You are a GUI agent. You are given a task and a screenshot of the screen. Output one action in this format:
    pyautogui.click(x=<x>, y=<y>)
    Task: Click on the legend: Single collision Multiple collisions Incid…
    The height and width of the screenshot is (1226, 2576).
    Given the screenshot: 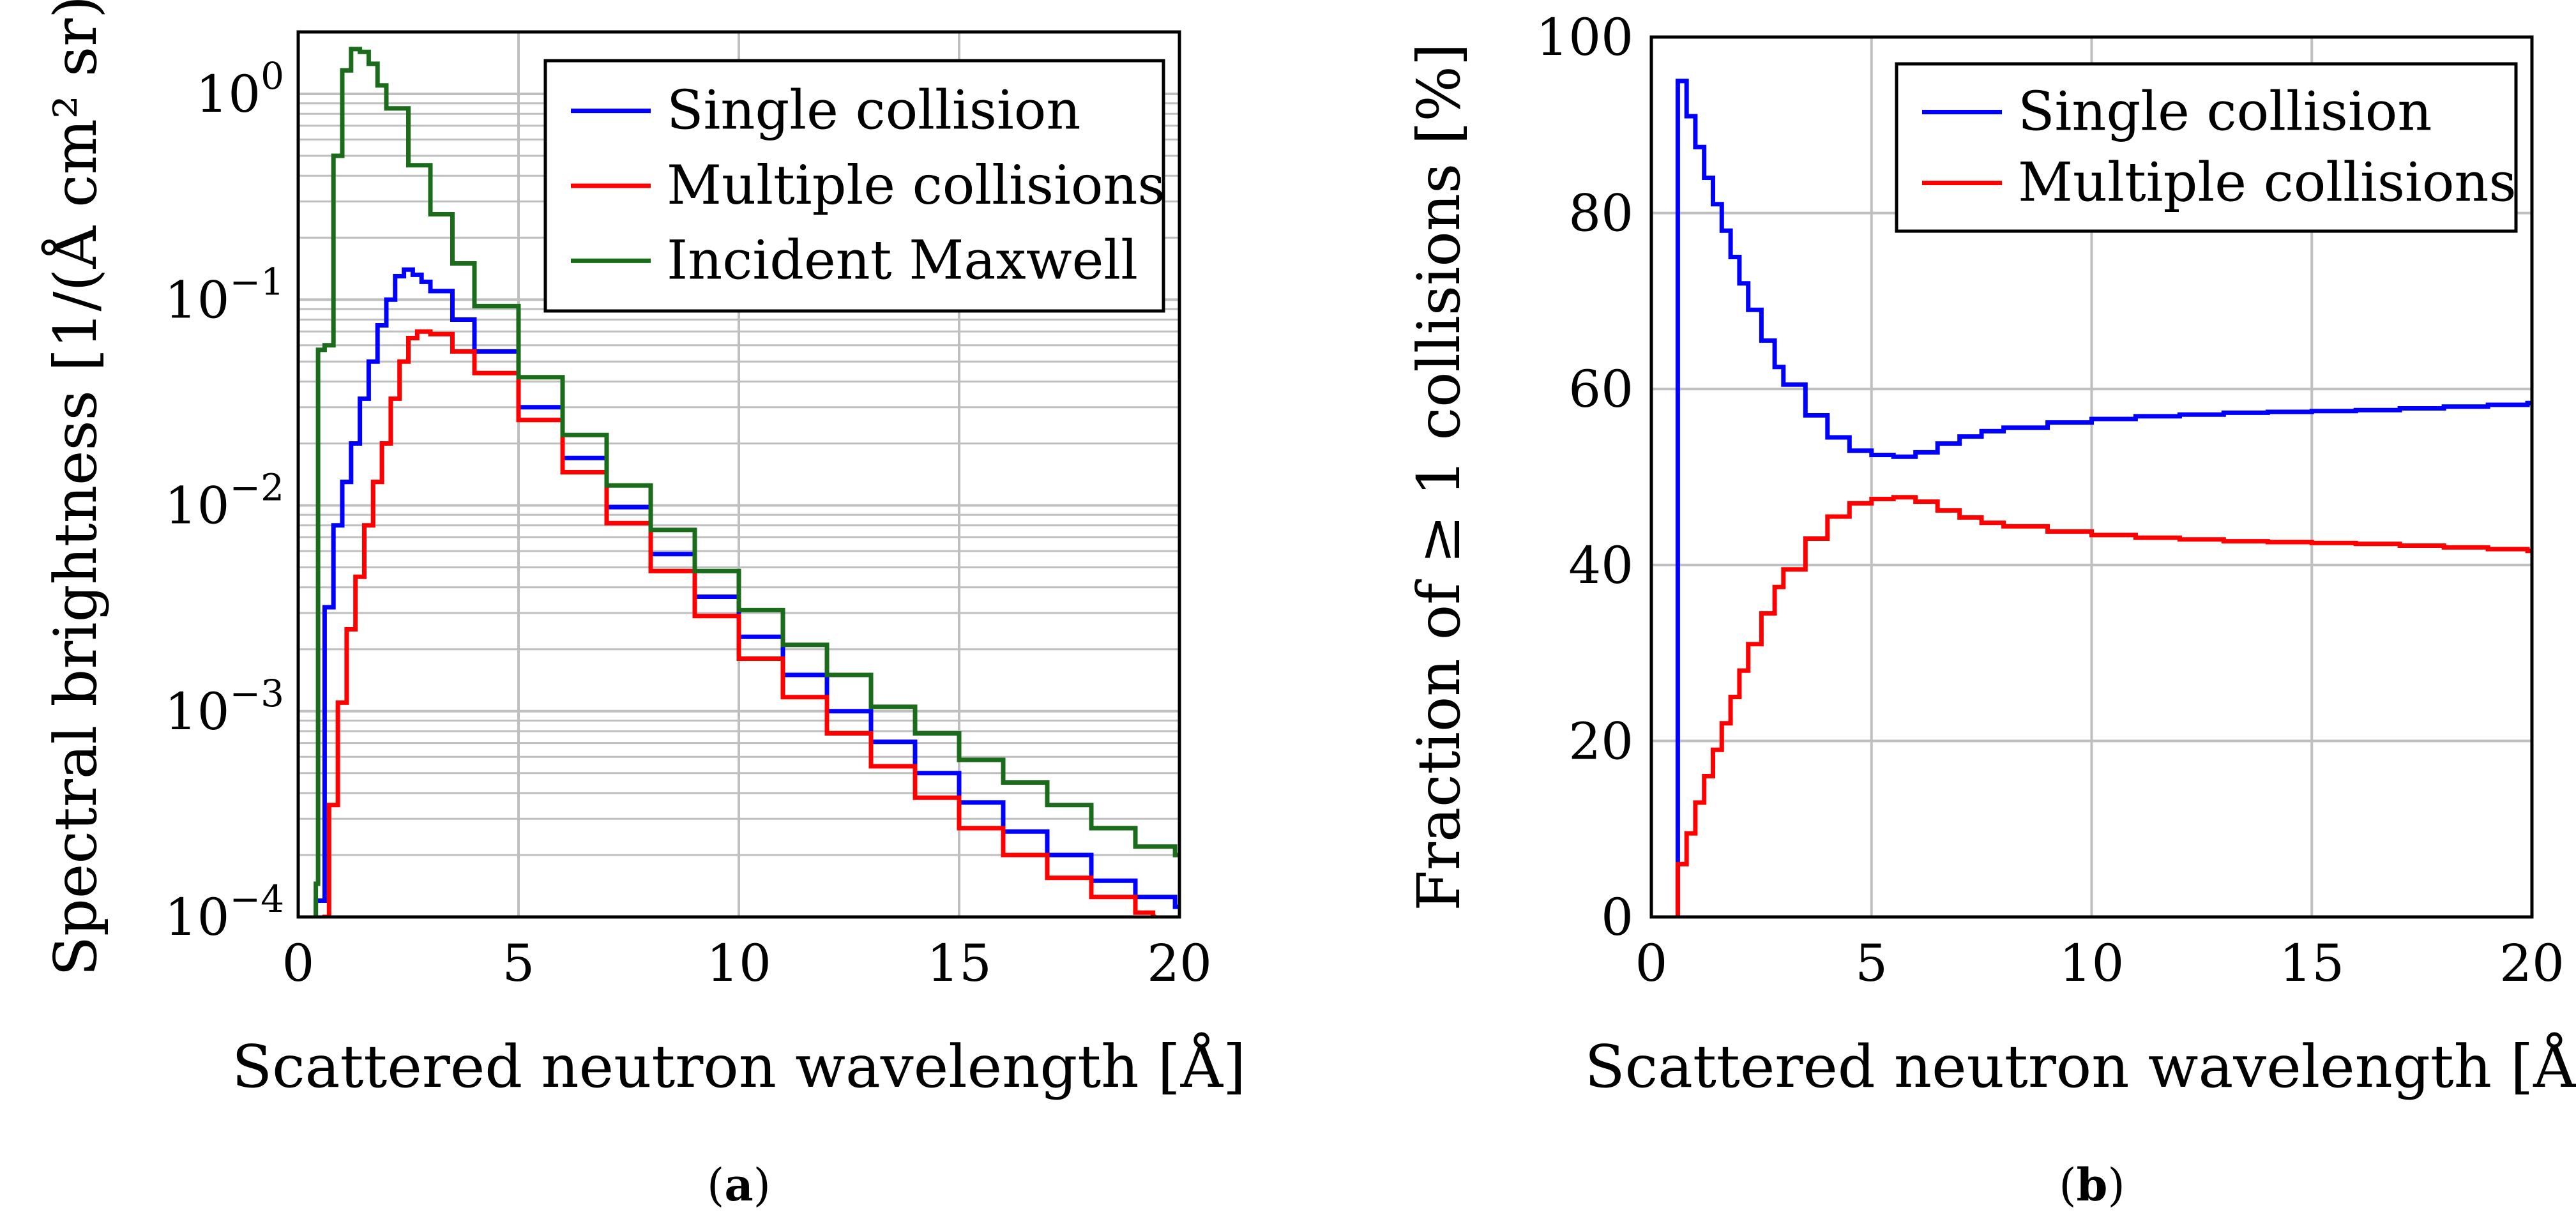 What is the action you would take?
    pyautogui.click(x=854, y=186)
    